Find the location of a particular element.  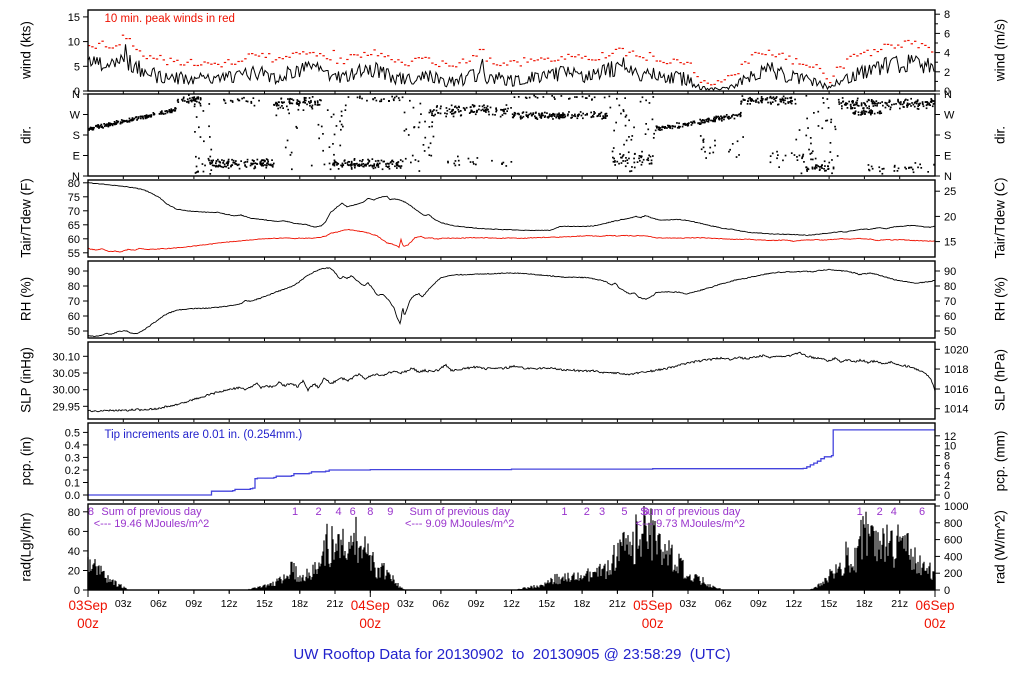

right-tick-label: 1000 is located at coordinates (956, 507).